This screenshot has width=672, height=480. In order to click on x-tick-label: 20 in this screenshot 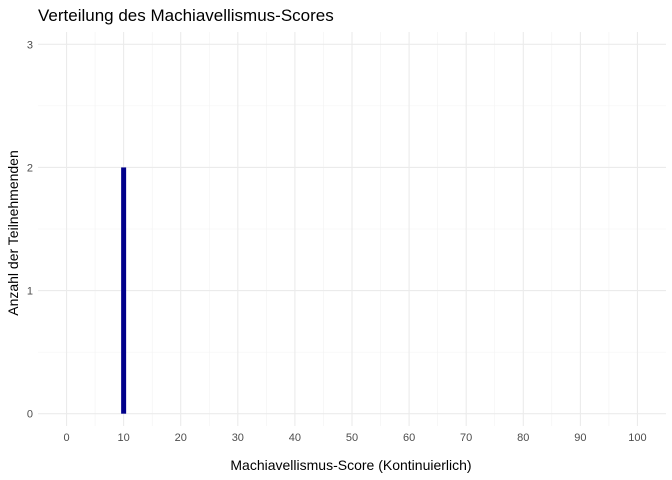, I will do `click(181, 438)`.